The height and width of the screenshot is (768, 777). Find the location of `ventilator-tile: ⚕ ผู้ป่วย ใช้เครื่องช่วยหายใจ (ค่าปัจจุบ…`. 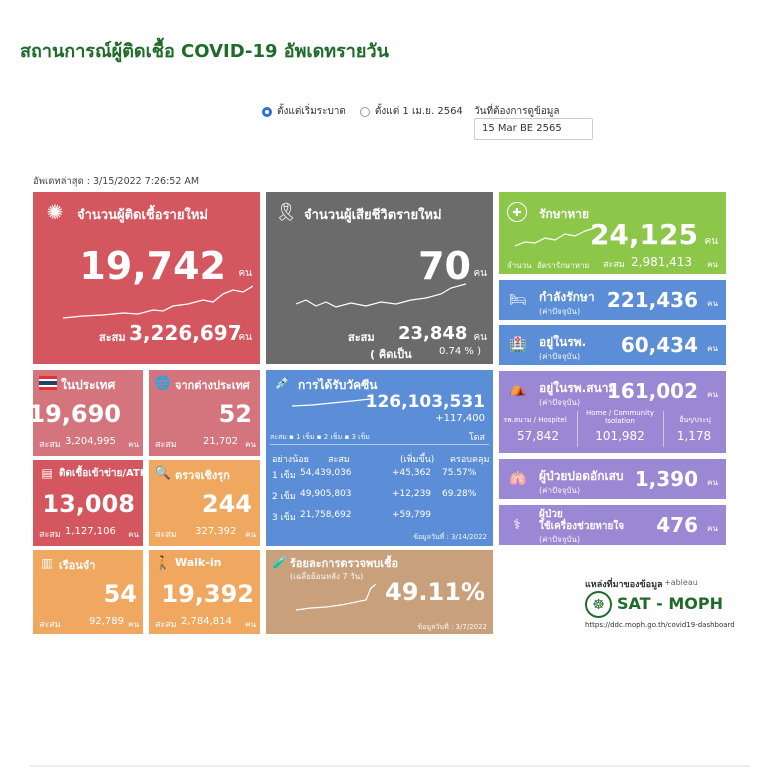

ventilator-tile: ⚕ ผู้ป่วย ใช้เครื่องช่วยหายใจ (ค่าปัจจุบ… is located at coordinates (612, 525).